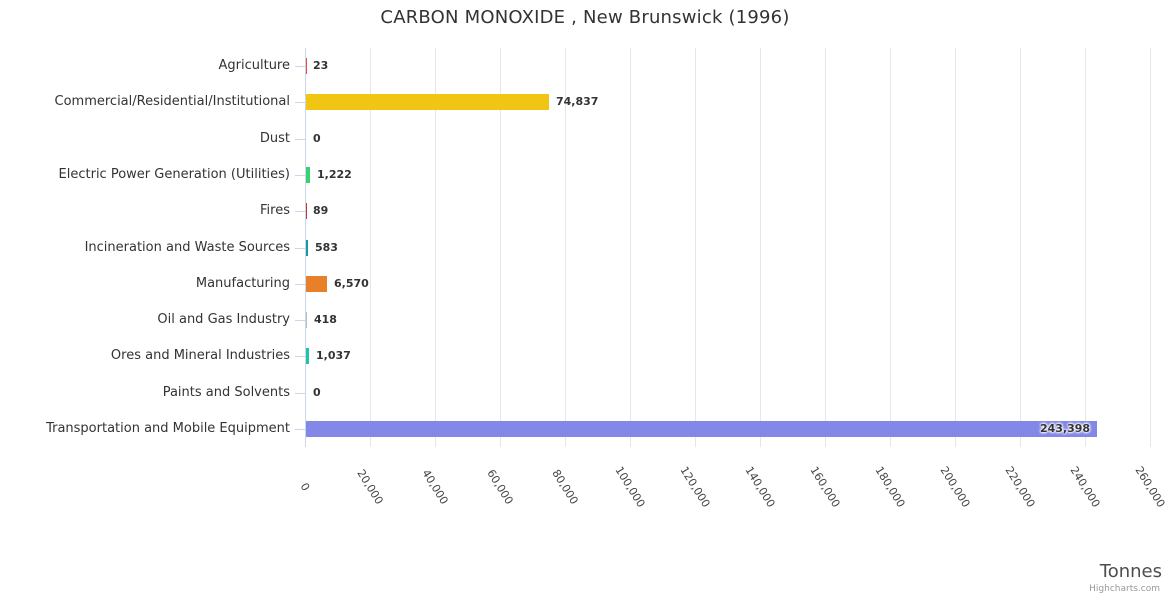 The image size is (1170, 600). I want to click on x-tick-label: 80,000, so click(565, 487).